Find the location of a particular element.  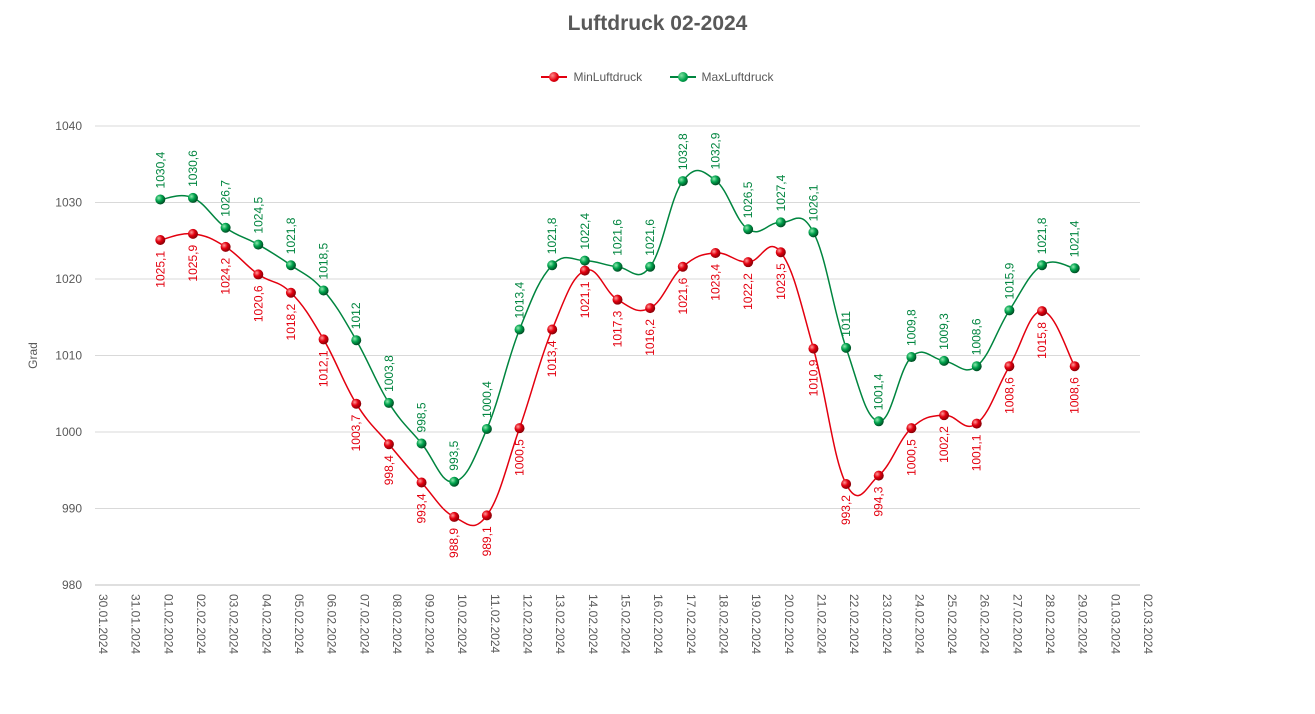

data-label-max: 1013,4 is located at coordinates (520, 299).